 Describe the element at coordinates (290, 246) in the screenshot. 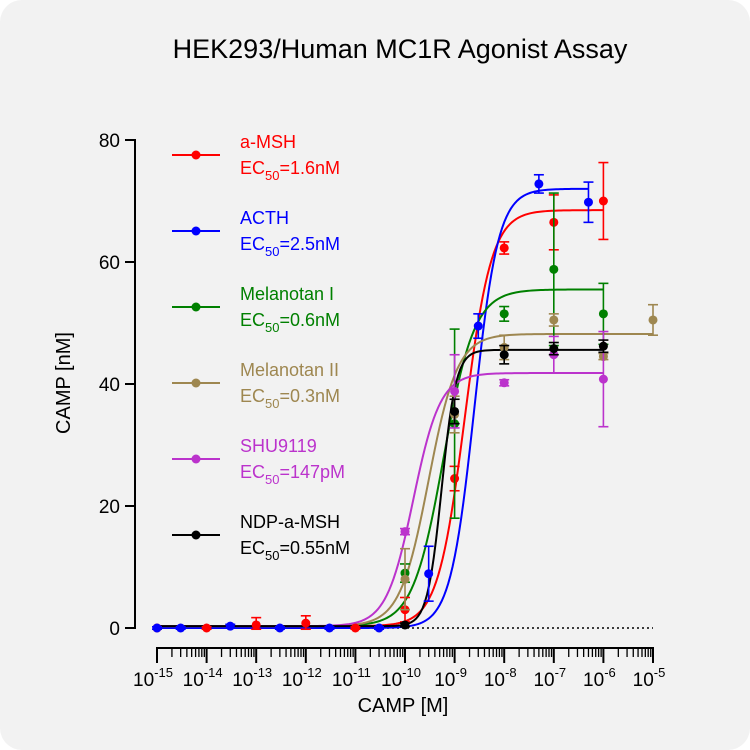

I see `legend-ec50: EC50=2.5nM` at that location.